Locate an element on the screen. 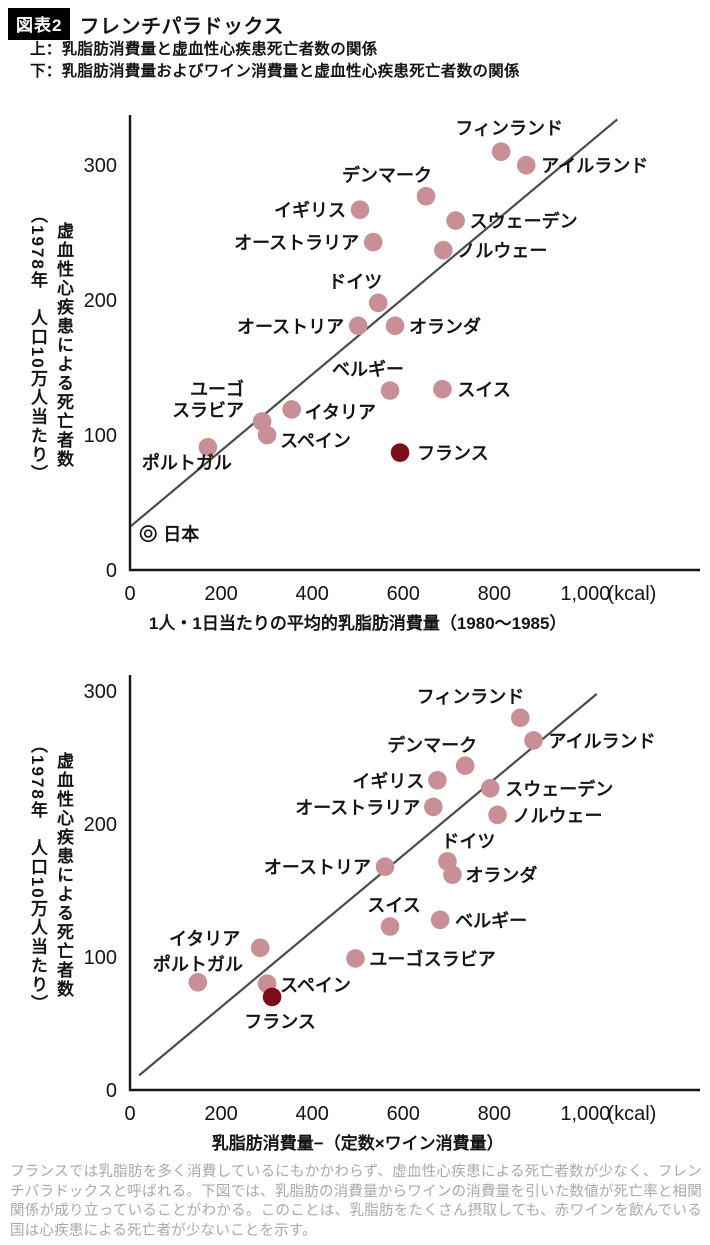  x-axis-title: 乳脂肪消費量−（定数×ワイン消費量） is located at coordinates (358, 1143).